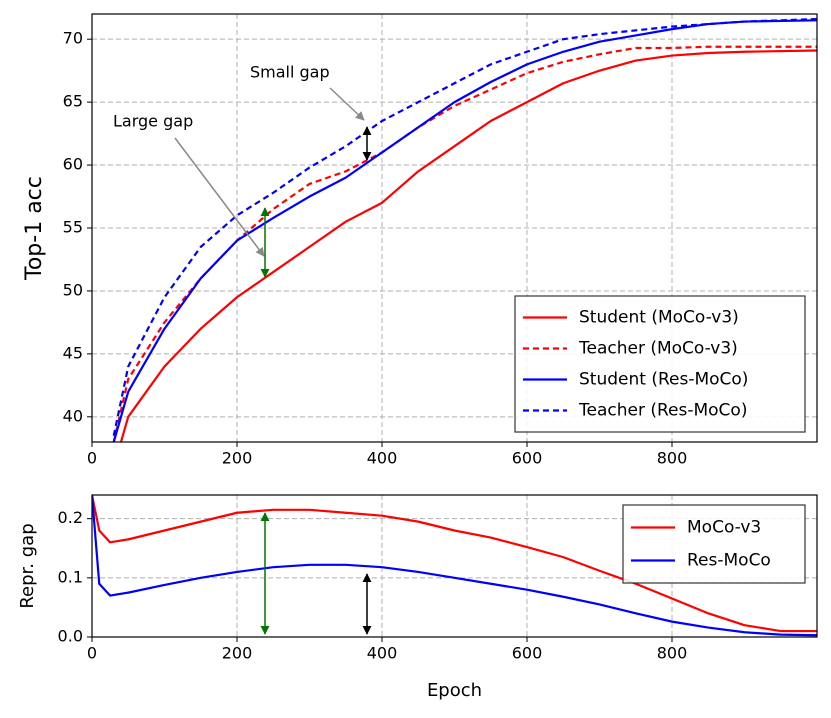 Image resolution: width=831 pixels, height=718 pixels. I want to click on y-tick-label: 40, so click(73, 415).